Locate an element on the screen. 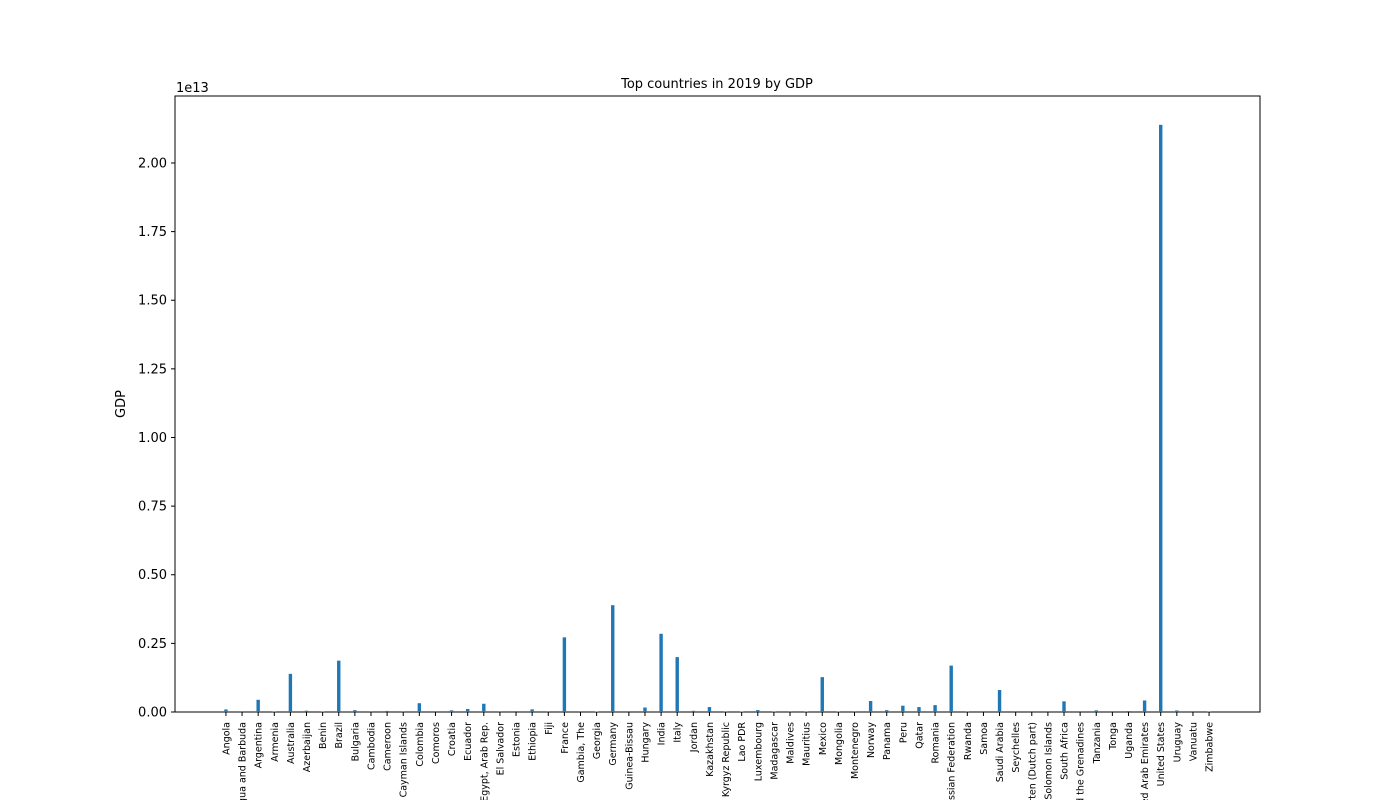 Image resolution: width=1400 pixels, height=800 pixels. x-tick-label: Montenegro is located at coordinates (855, 750).